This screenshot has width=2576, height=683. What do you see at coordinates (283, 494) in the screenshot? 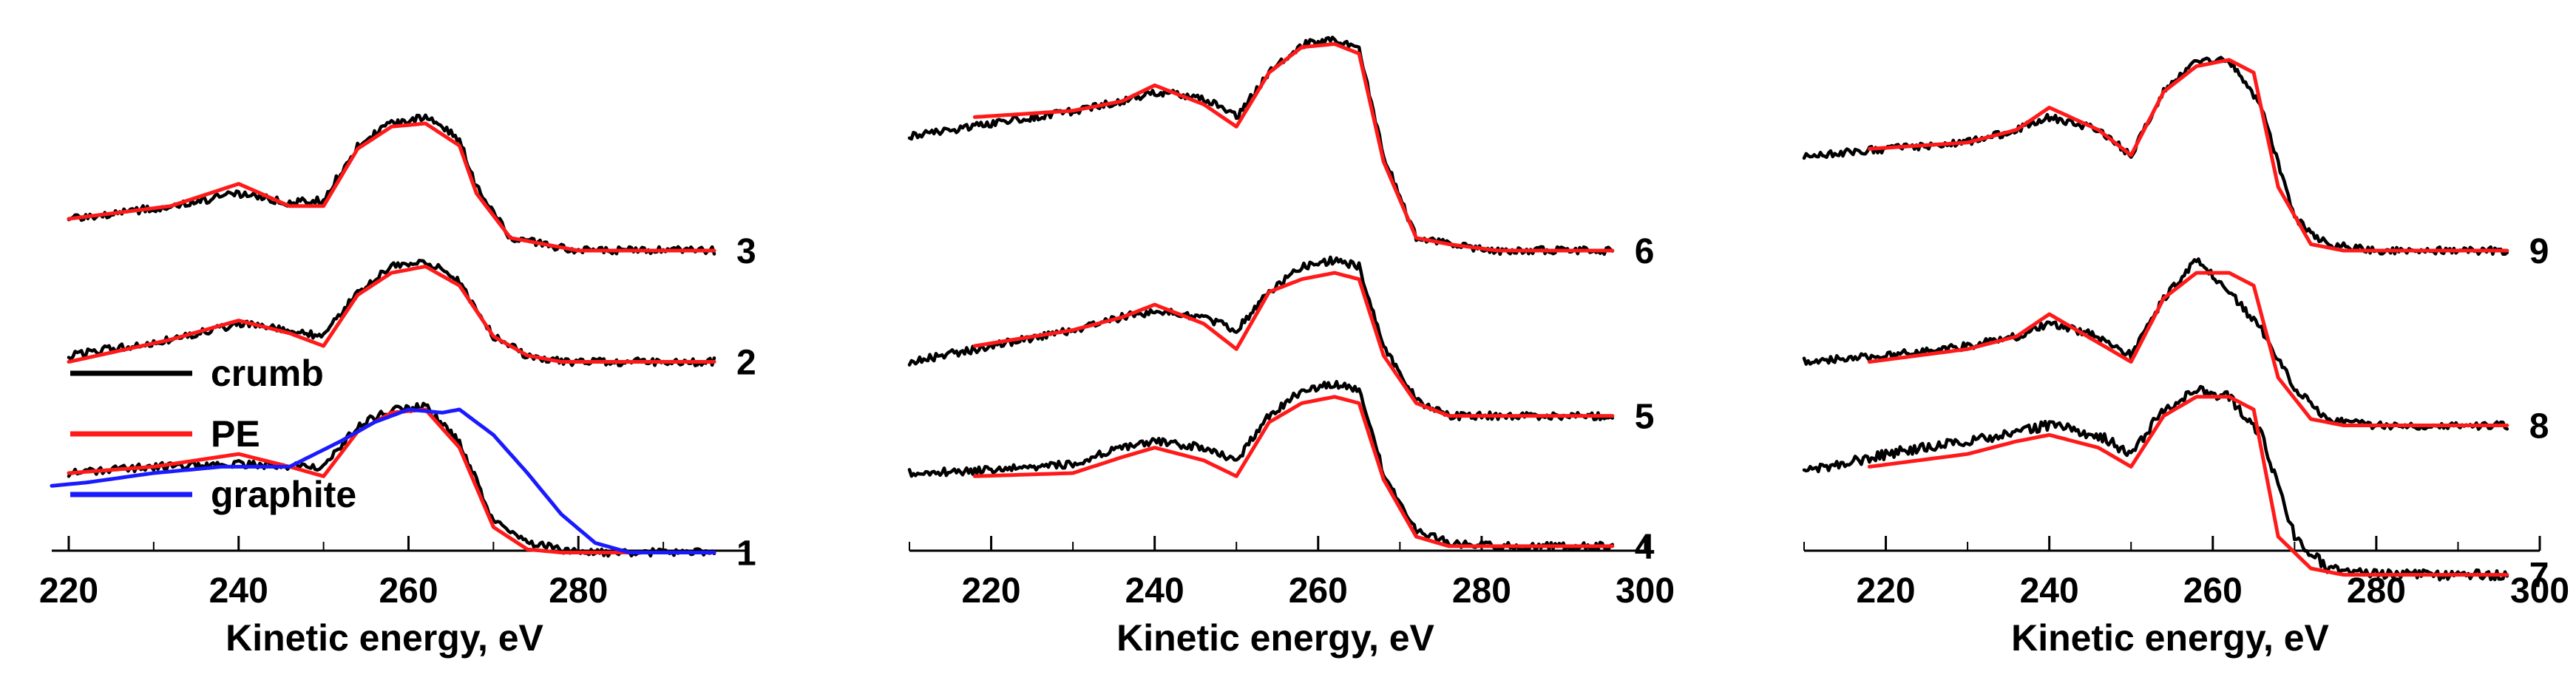
I see `legend-label-graphite: graphite` at bounding box center [283, 494].